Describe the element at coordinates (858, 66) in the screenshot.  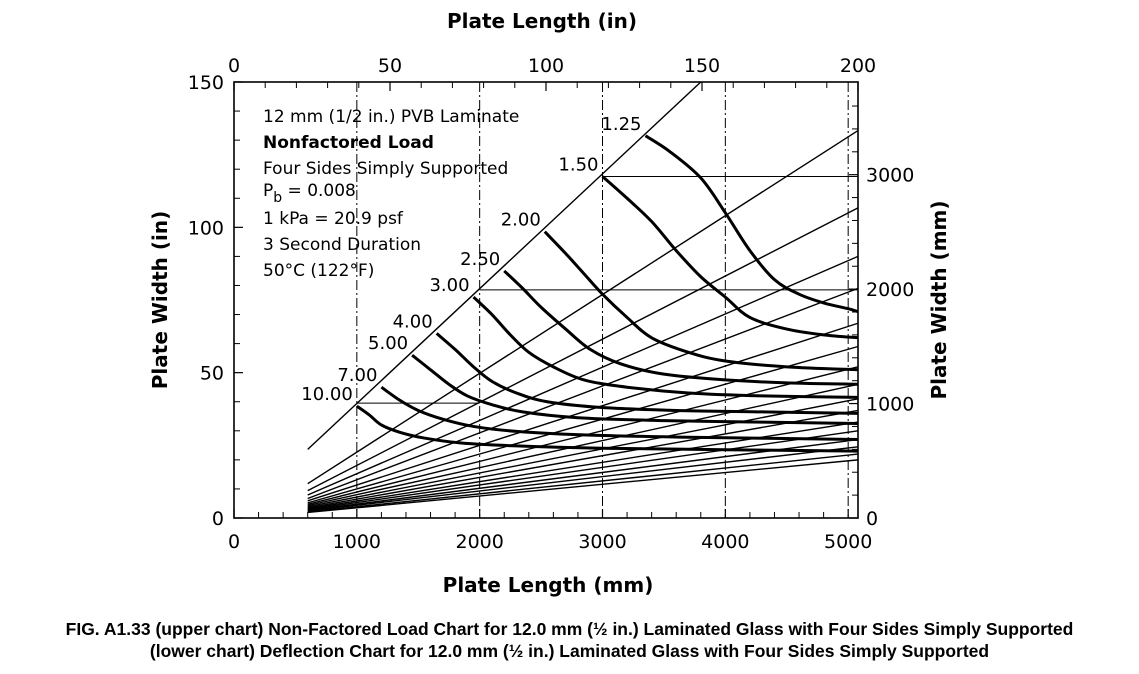
I see `tick-label-x-in-200: 200` at that location.